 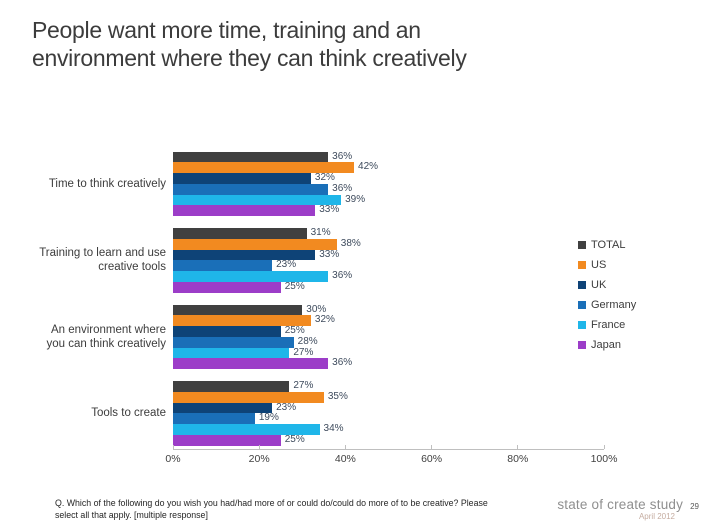 What do you see at coordinates (107, 183) in the screenshot?
I see `category-label: Time to think creatively` at bounding box center [107, 183].